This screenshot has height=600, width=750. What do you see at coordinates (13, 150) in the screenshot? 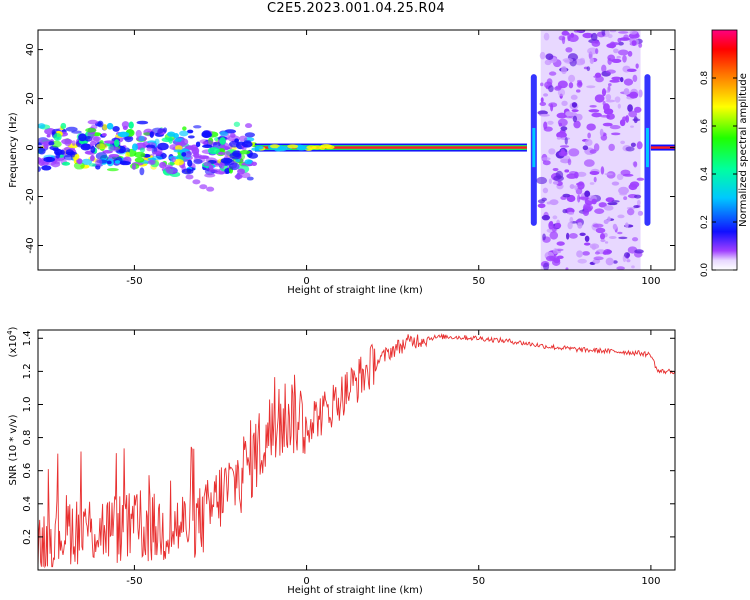
I see `spectrogram-y-axis-label: Frequency (Hz)` at bounding box center [13, 150].